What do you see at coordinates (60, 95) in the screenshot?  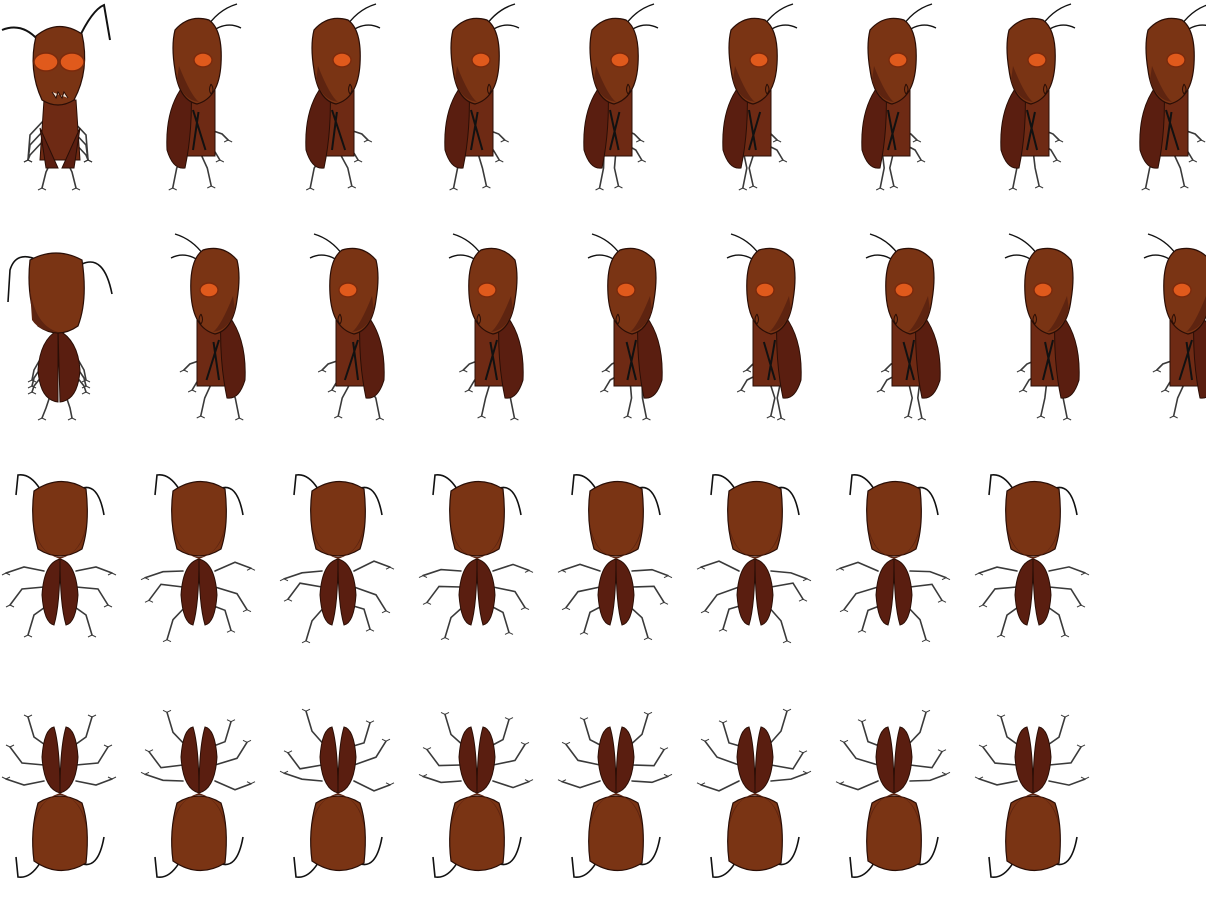 I see `mouth` at bounding box center [60, 95].